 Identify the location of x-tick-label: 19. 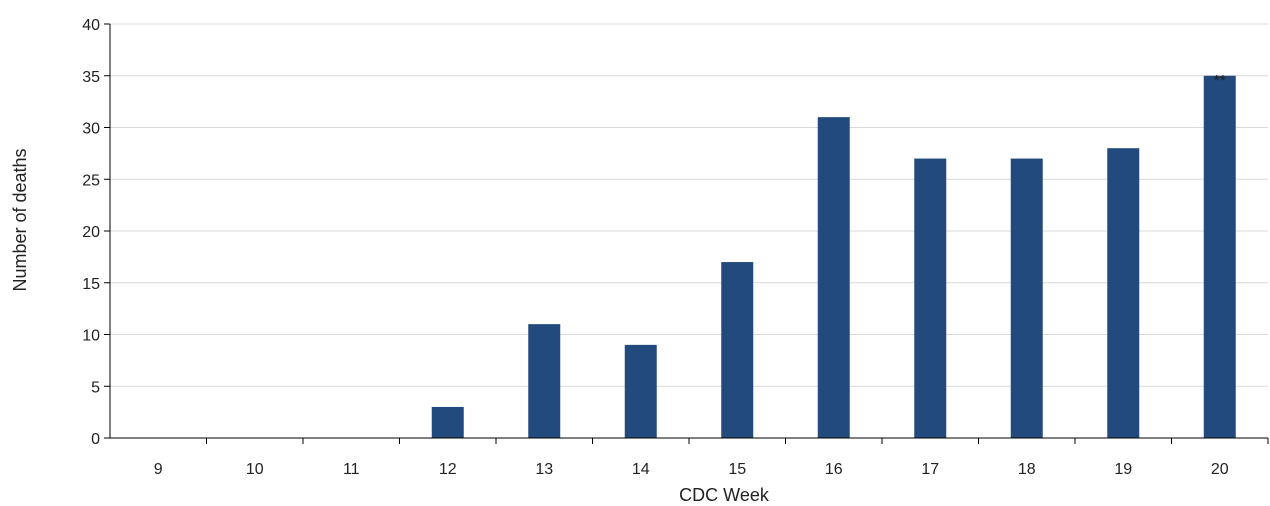
(1123, 469).